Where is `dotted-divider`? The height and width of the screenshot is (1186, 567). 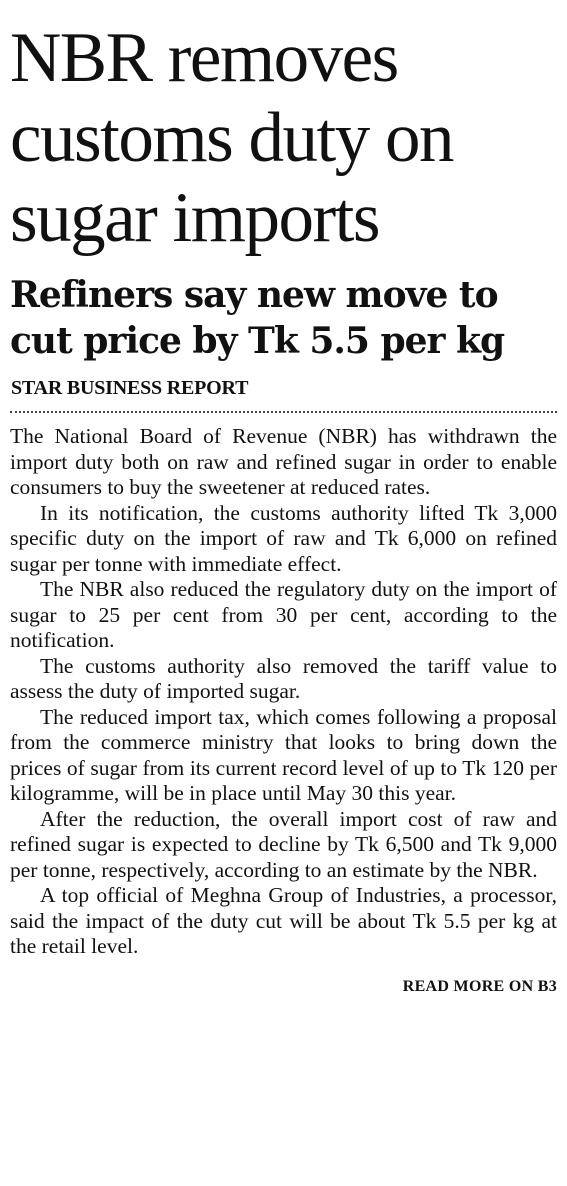
dotted-divider is located at coordinates (283, 412).